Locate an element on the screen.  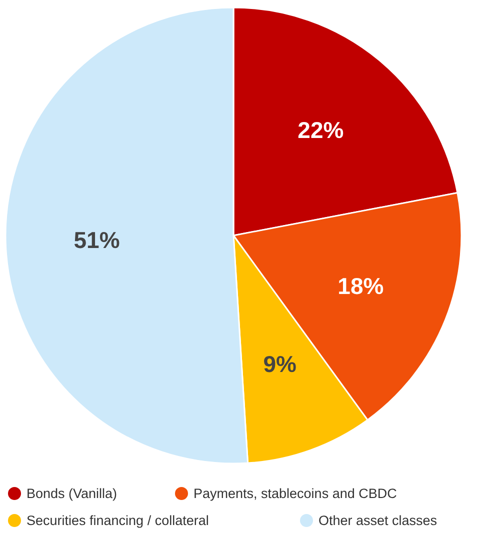
data-label: 22% is located at coordinates (321, 130).